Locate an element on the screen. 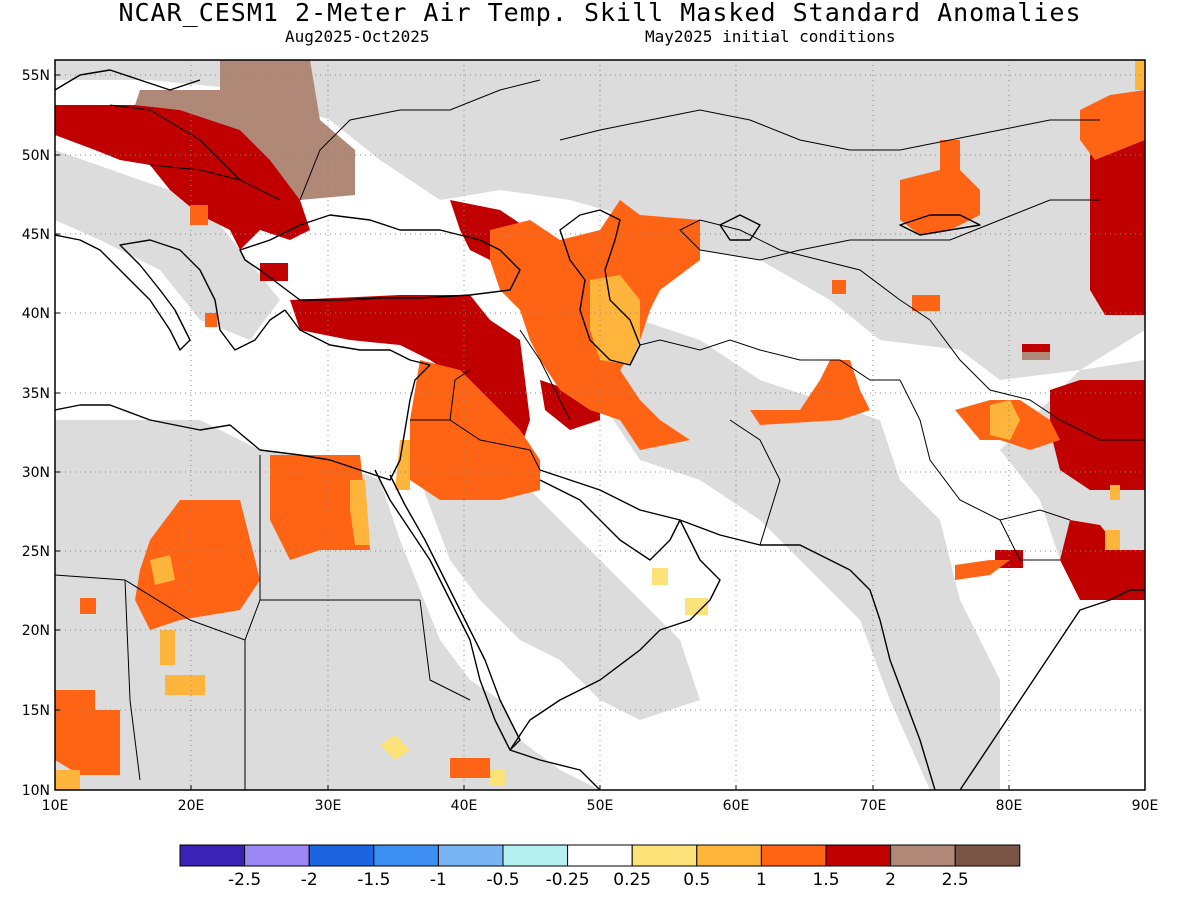 This screenshot has height=900, width=1200. lon-label: 90E is located at coordinates (1145, 806).